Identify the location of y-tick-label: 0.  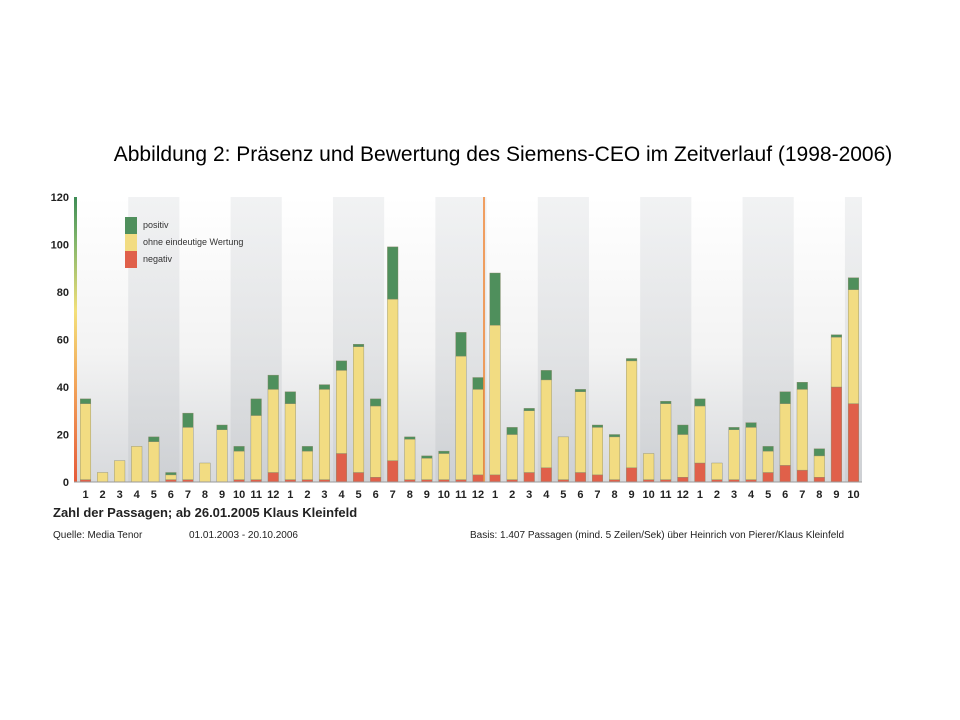
(66, 483).